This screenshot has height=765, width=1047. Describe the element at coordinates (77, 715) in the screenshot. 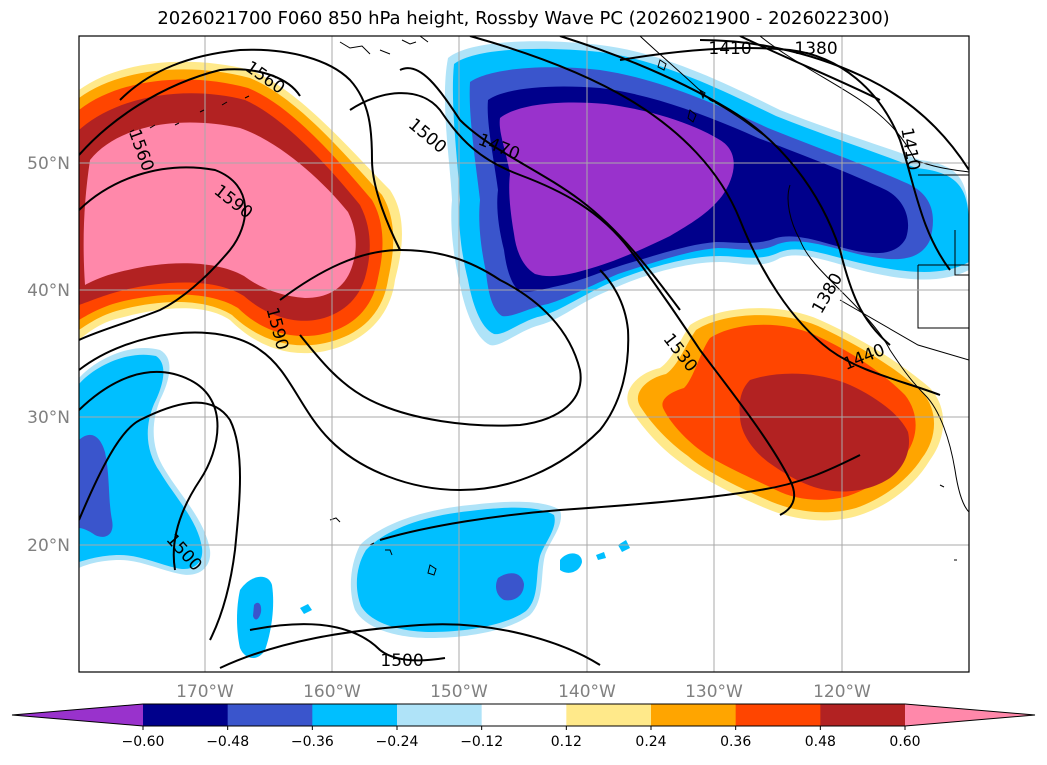

I see `colorbar-extend-low` at that location.